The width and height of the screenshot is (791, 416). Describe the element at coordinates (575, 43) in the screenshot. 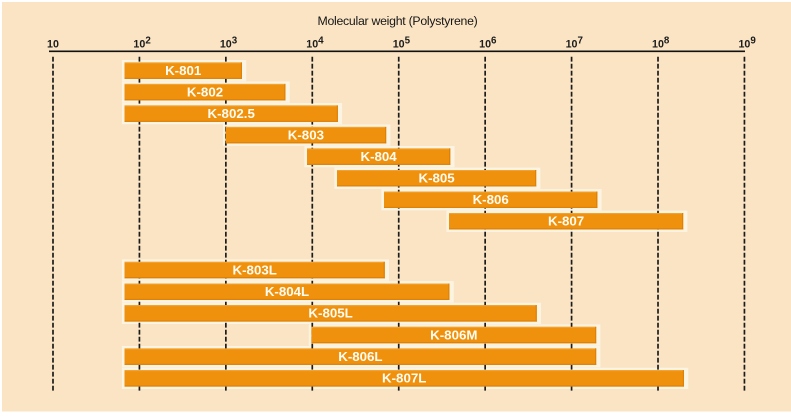

I see `svg-text: 10⁷` at that location.